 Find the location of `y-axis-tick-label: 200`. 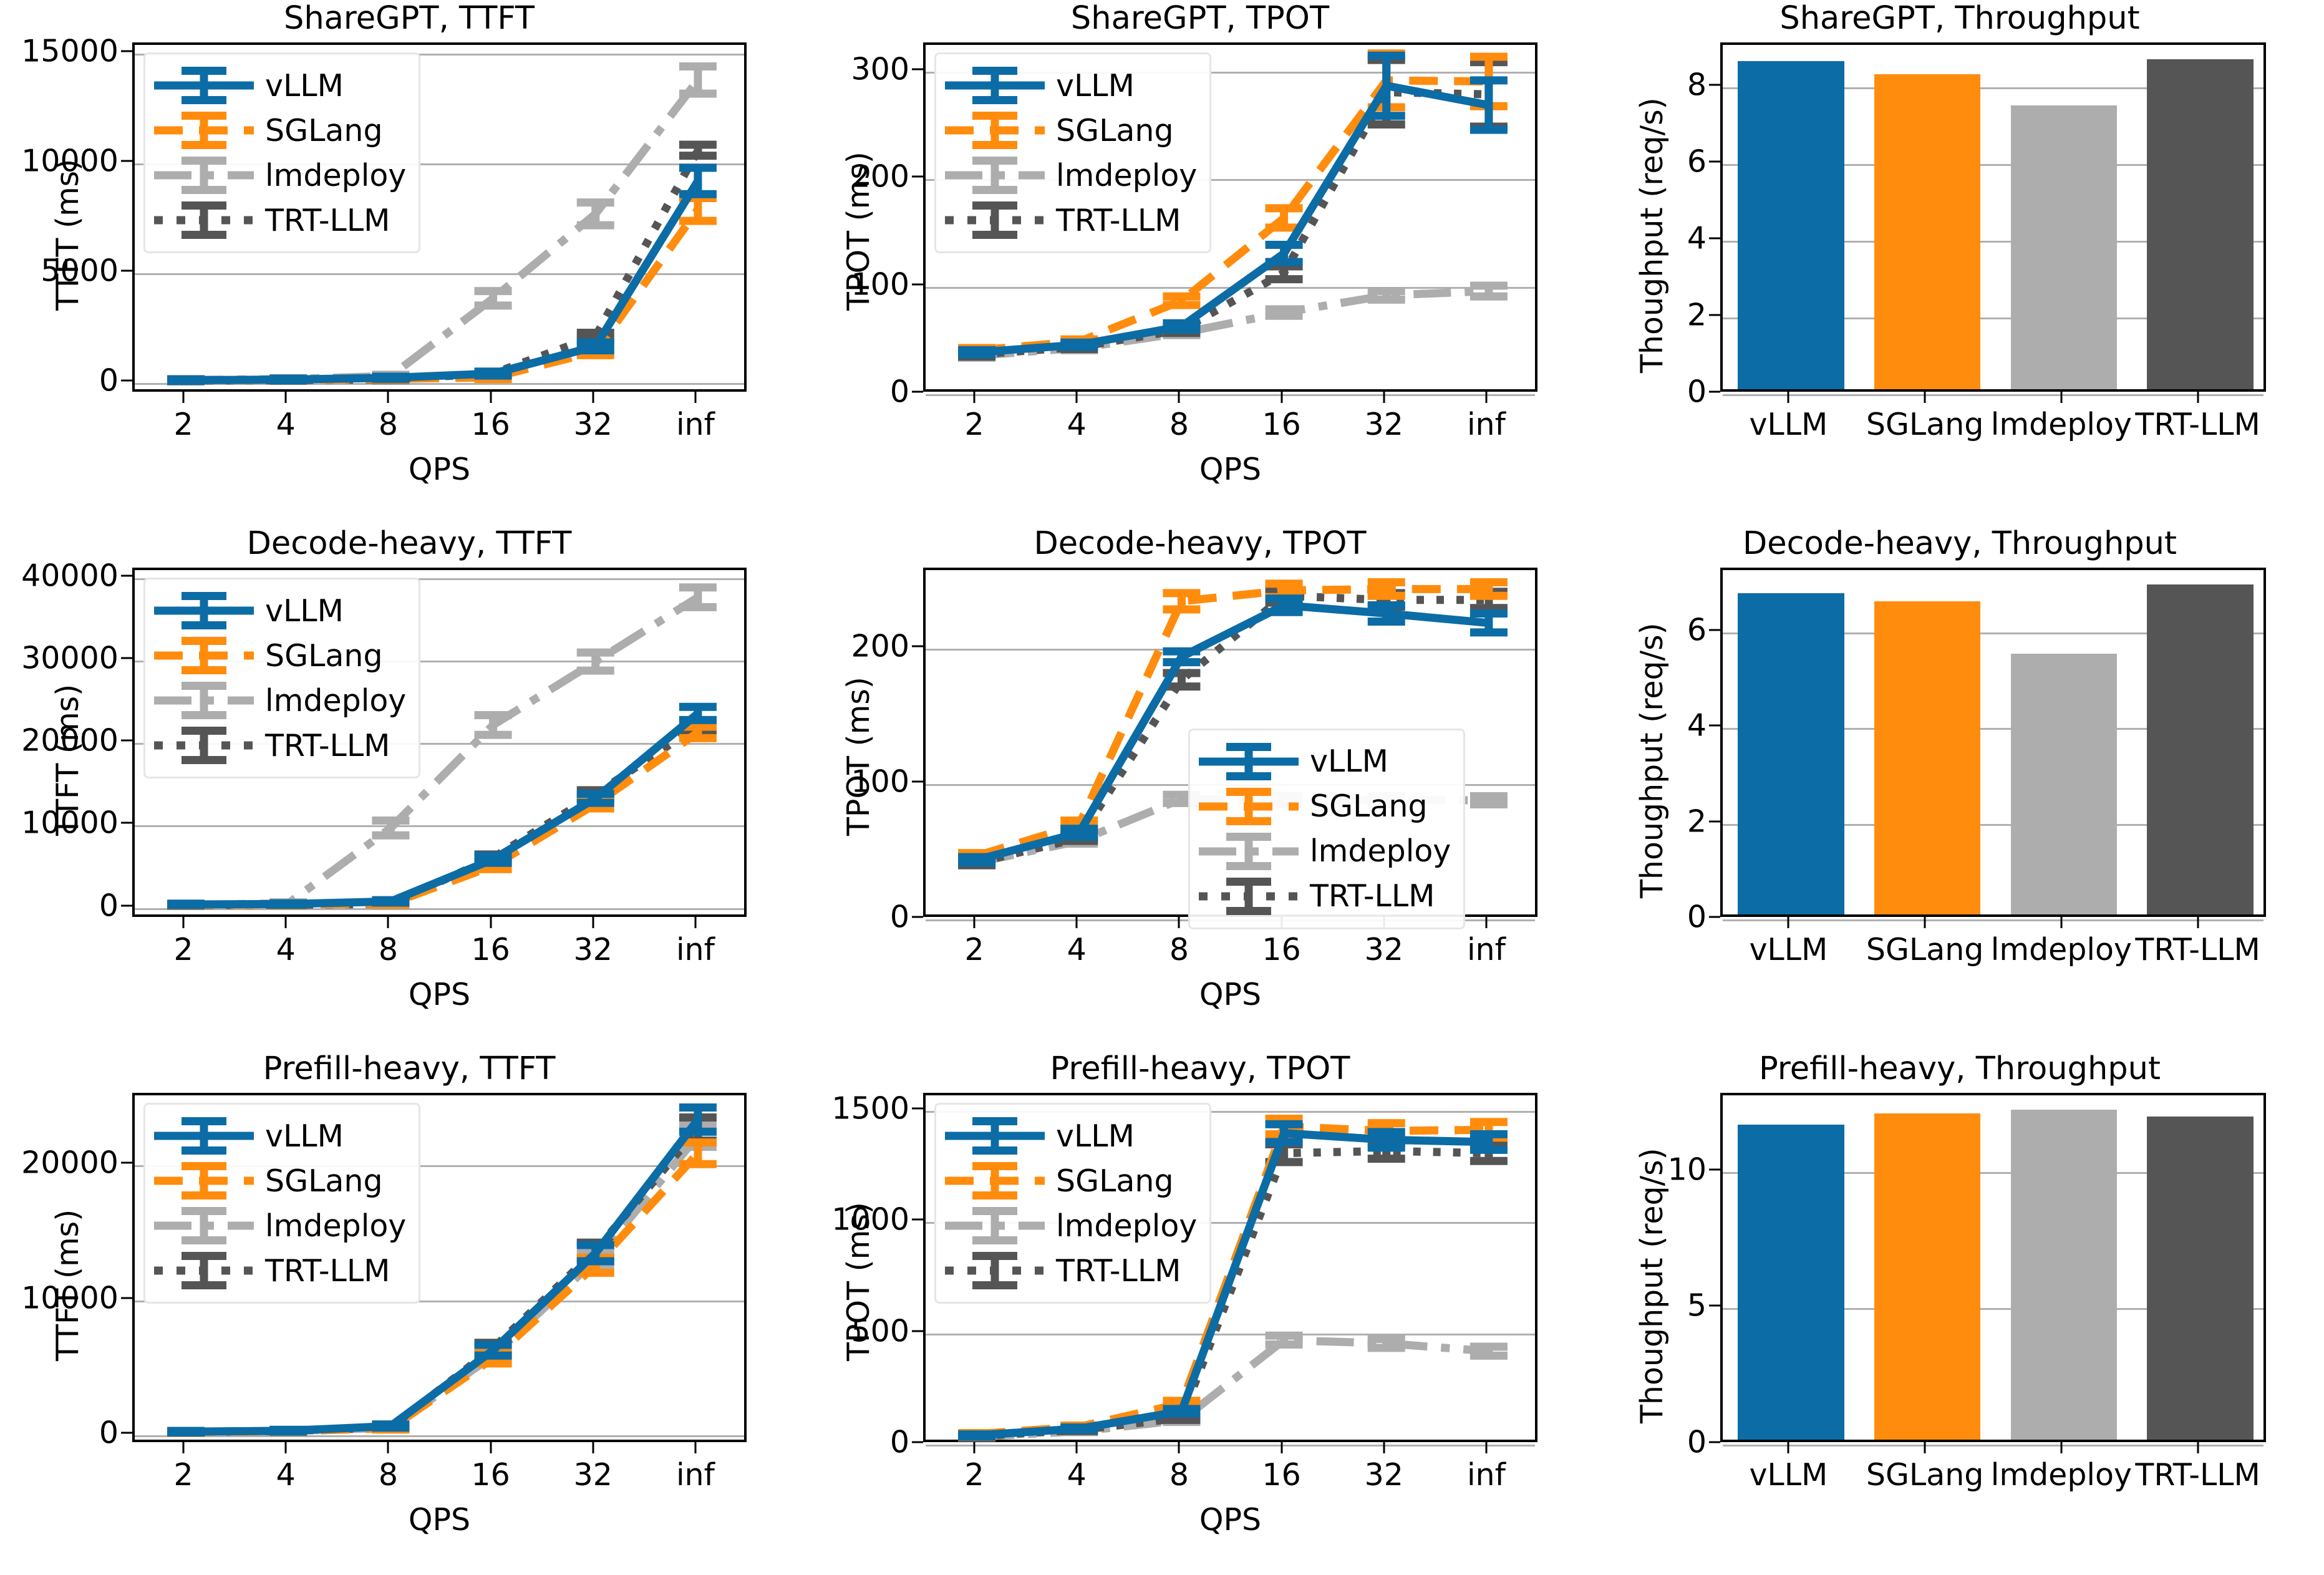

y-axis-tick-label: 200 is located at coordinates (880, 646).